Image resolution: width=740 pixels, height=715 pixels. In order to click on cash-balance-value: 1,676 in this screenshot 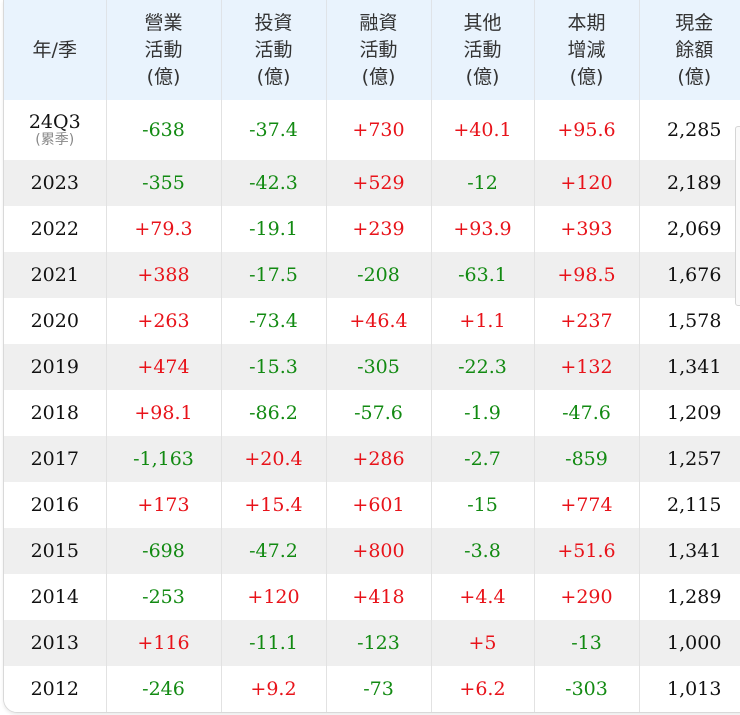, I will do `click(689, 275)`.